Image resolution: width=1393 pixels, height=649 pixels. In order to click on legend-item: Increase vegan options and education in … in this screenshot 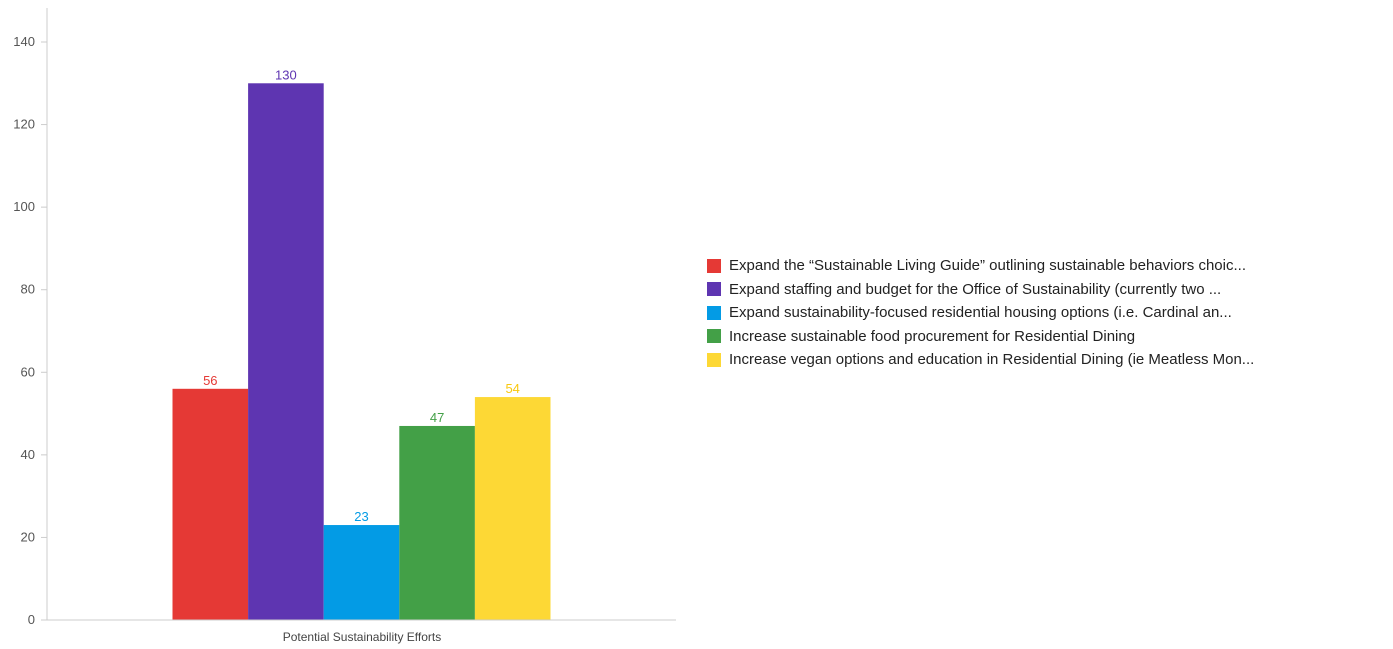, I will do `click(1047, 360)`.